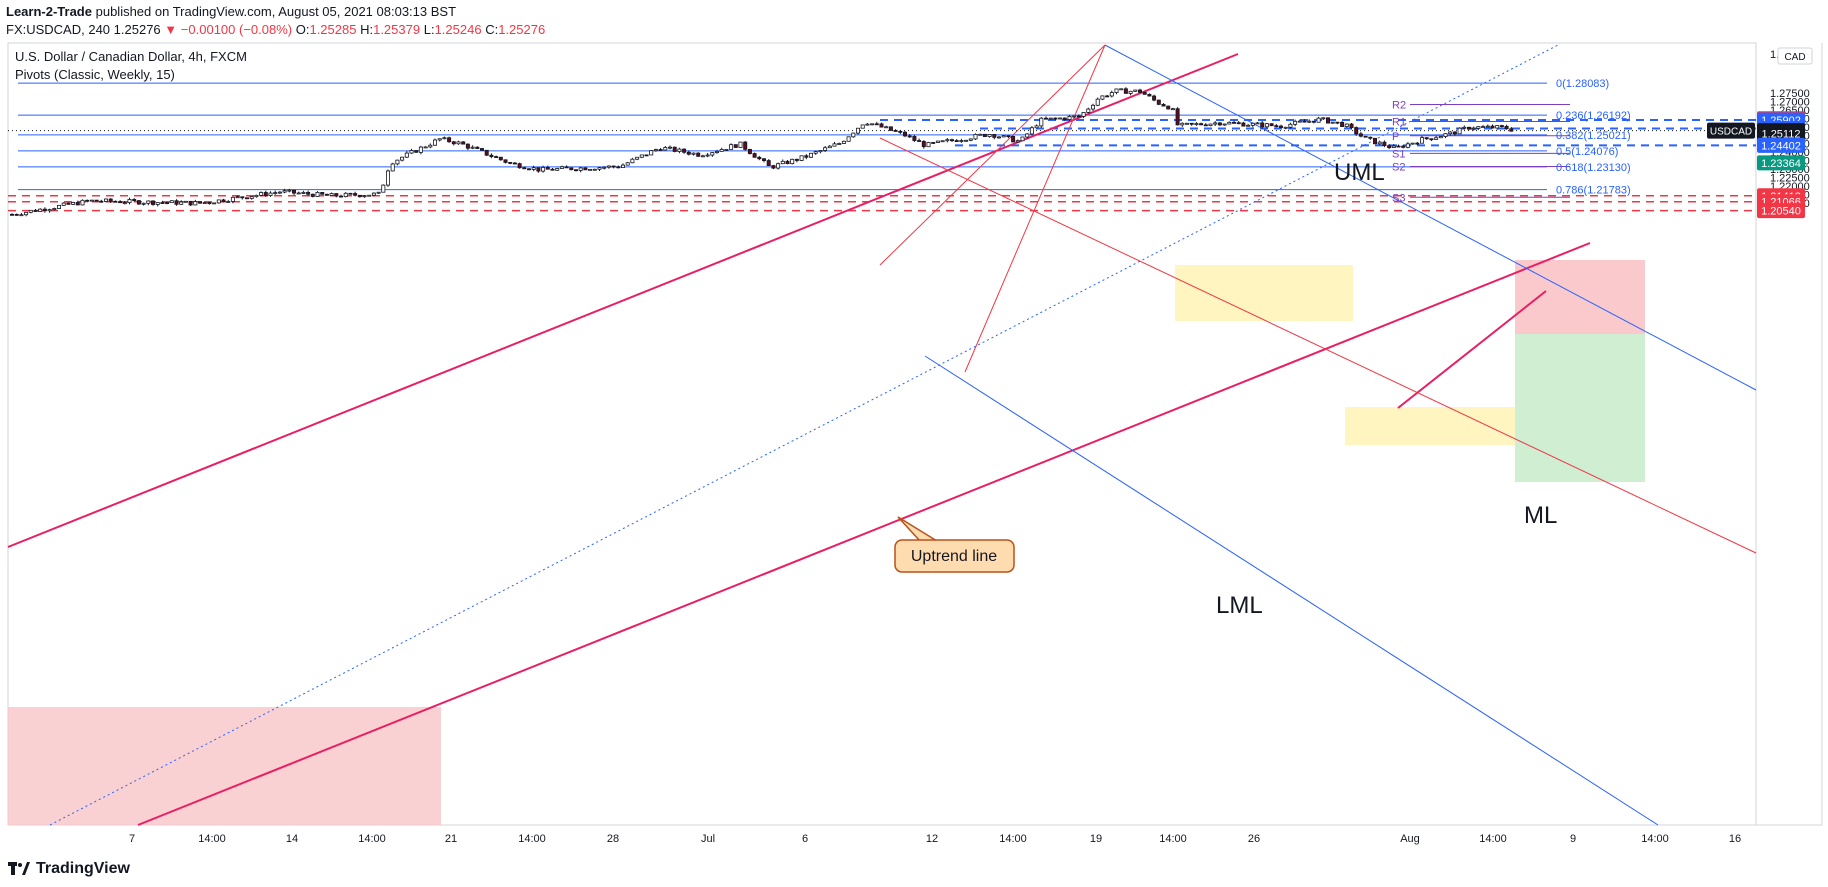 The height and width of the screenshot is (887, 1828). Describe the element at coordinates (613, 839) in the screenshot. I see `time-tick-label: 28` at that location.